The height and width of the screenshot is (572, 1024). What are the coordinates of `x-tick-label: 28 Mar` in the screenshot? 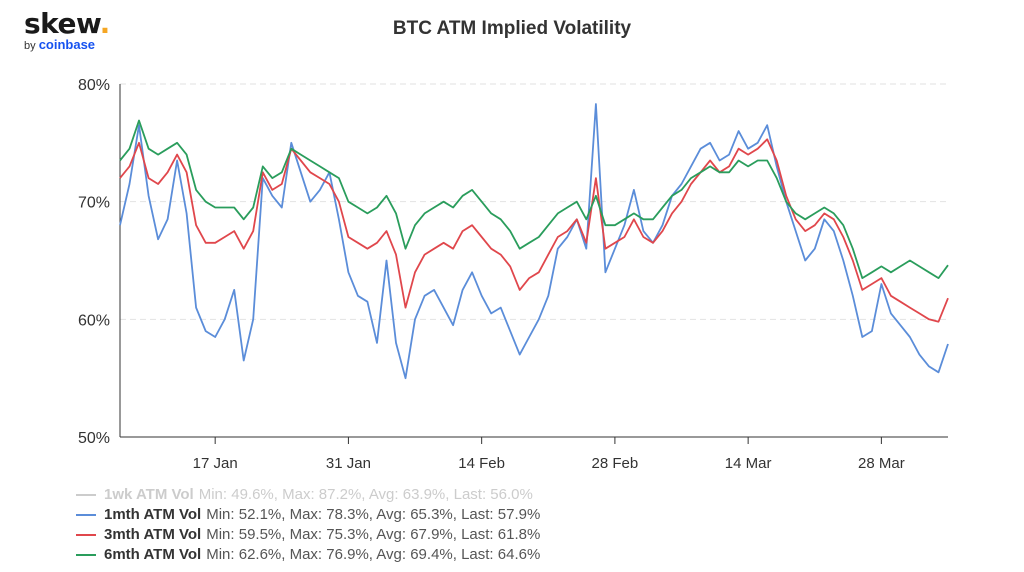 It's located at (881, 463).